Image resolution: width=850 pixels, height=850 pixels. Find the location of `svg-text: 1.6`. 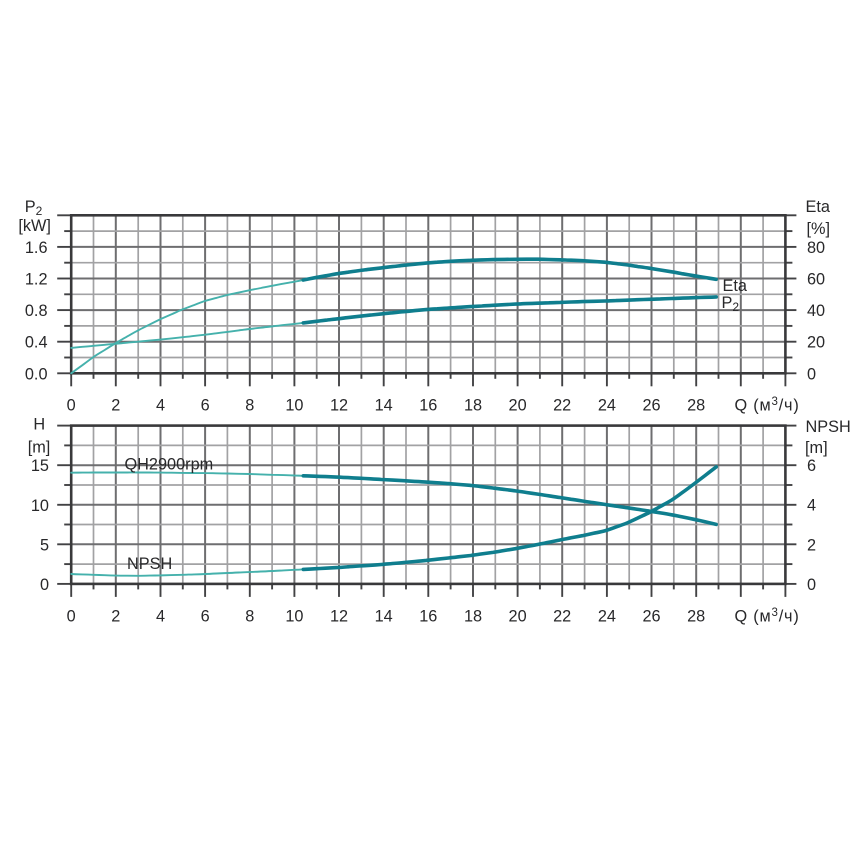

svg-text: 1.6 is located at coordinates (36, 248).